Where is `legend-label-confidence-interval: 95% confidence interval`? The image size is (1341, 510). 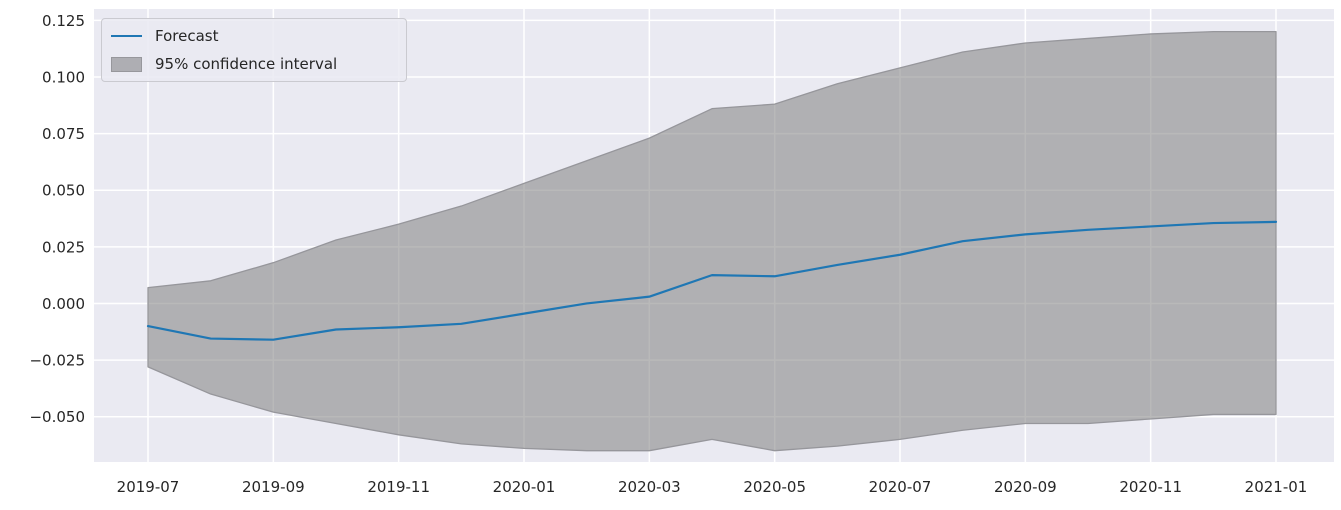
legend-label-confidence-interval: 95% confidence interval is located at coordinates (246, 64).